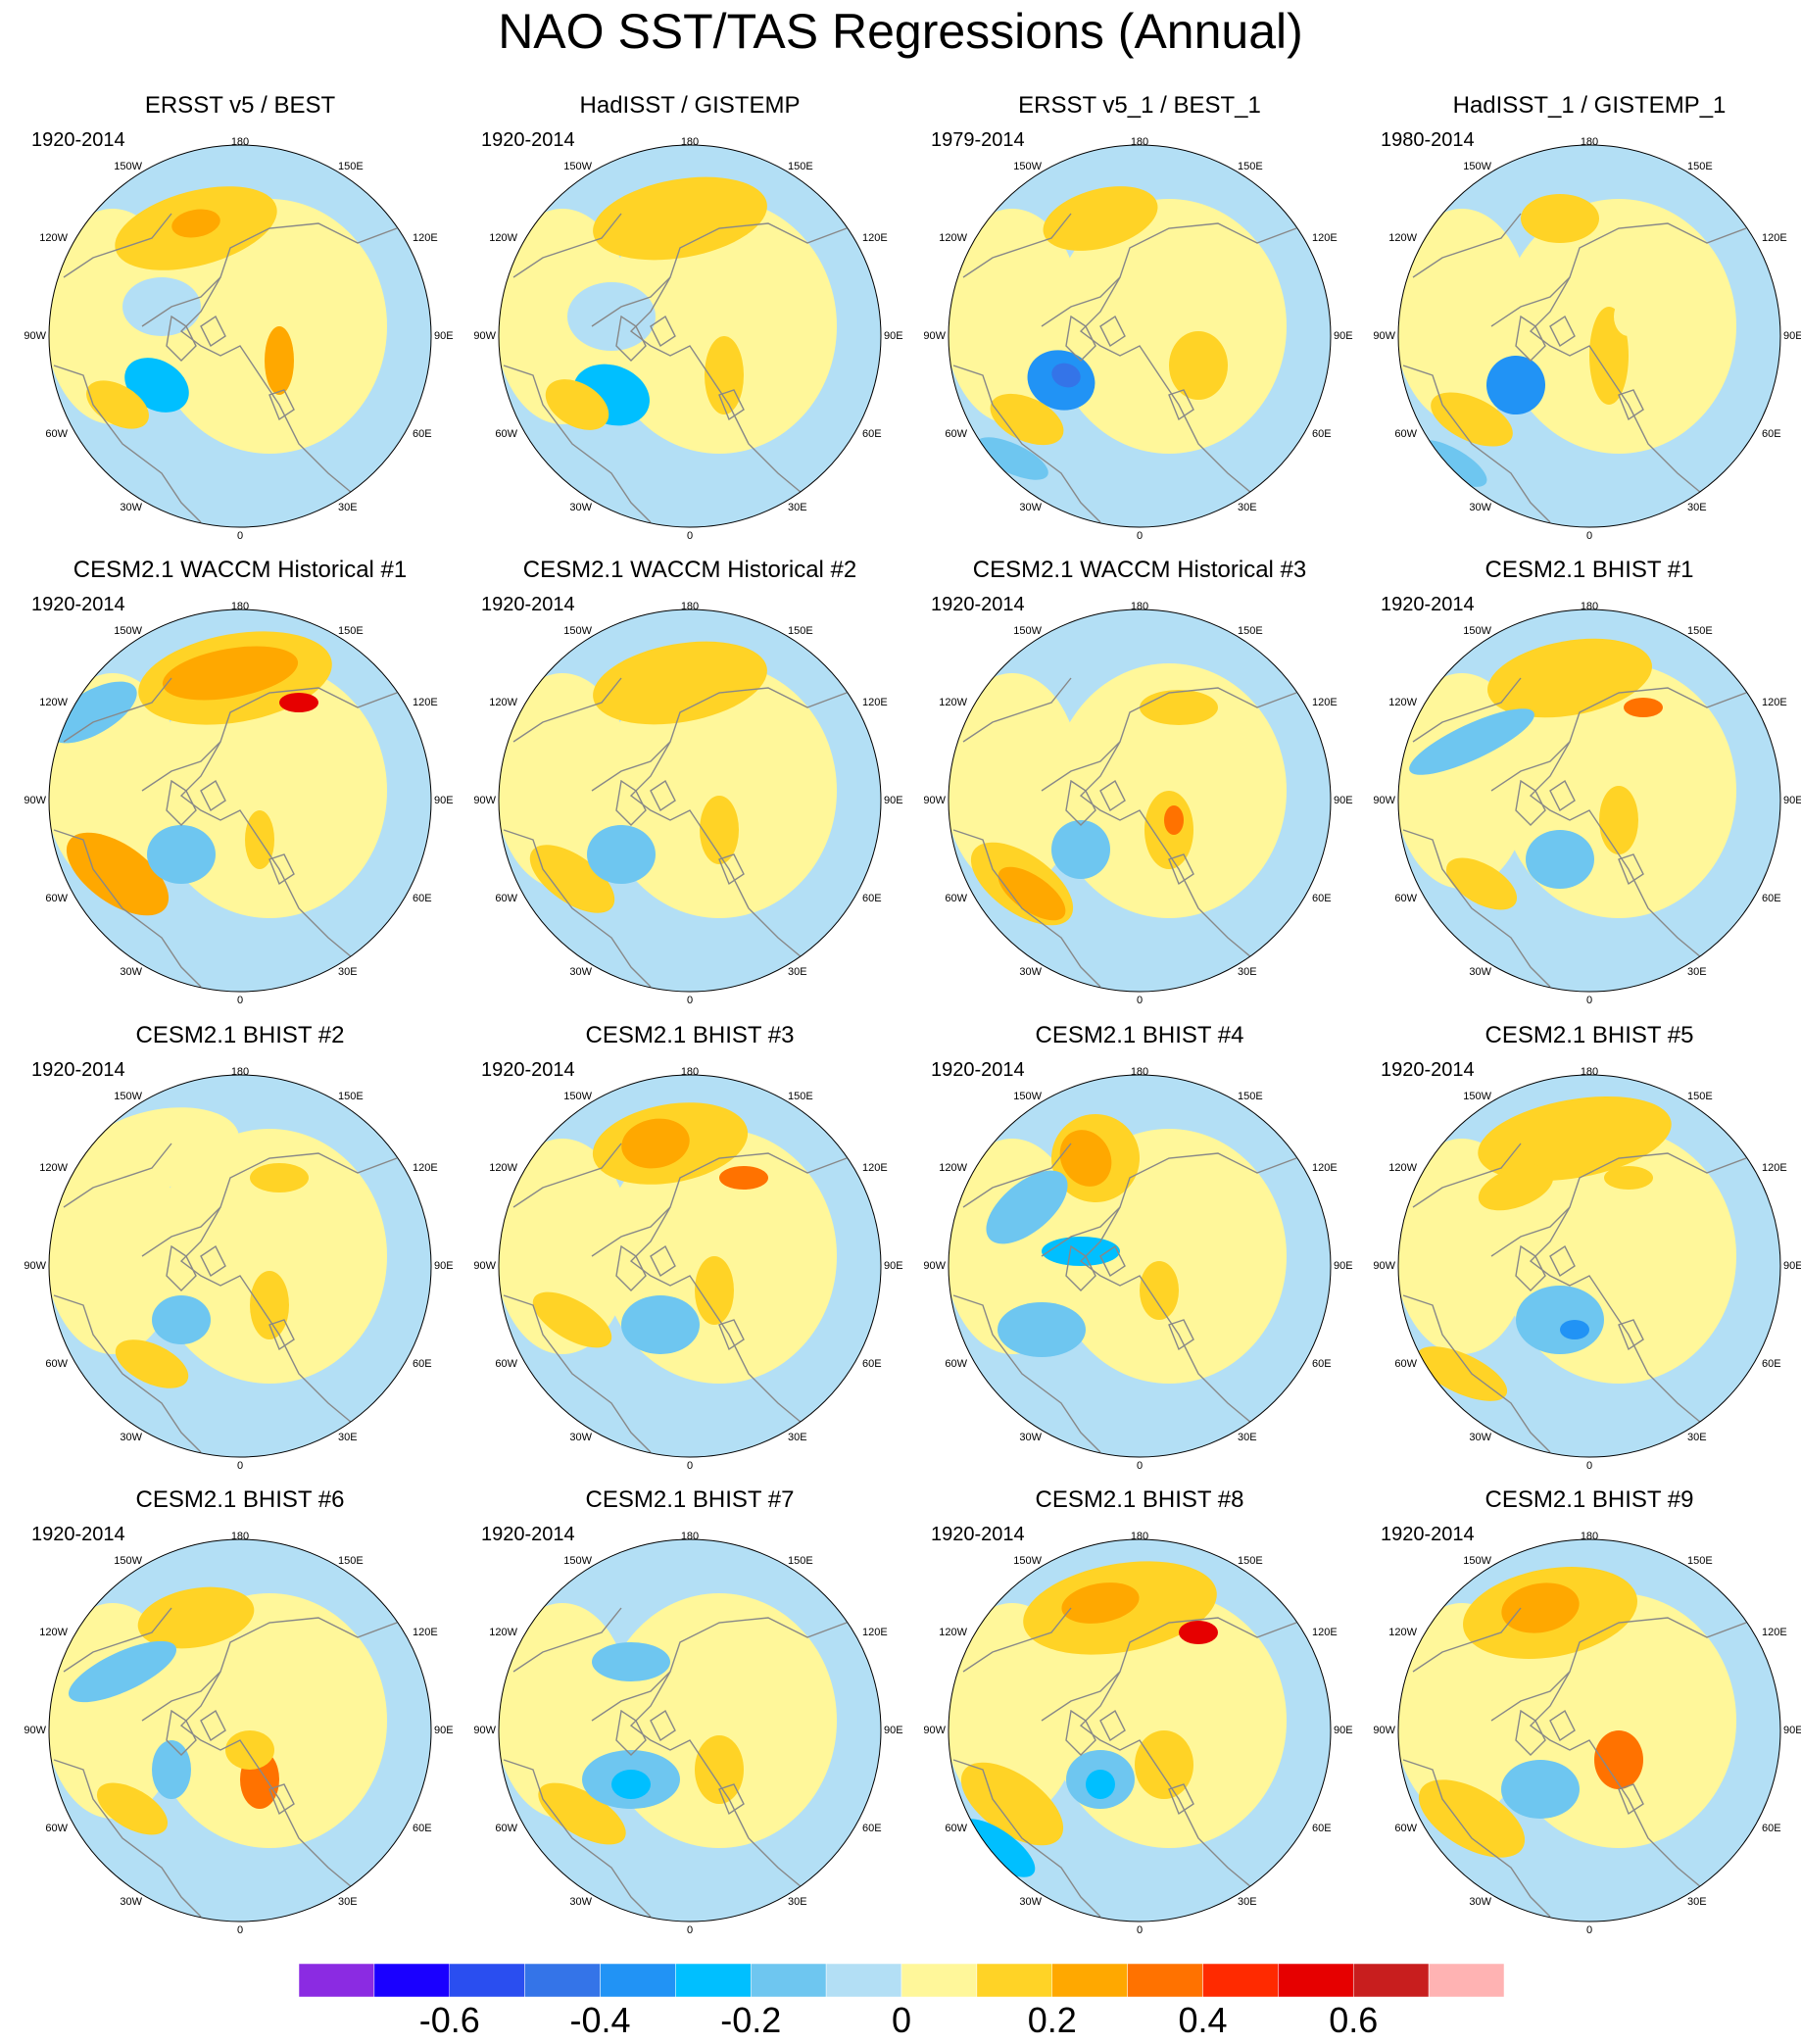  What do you see at coordinates (240, 570) in the screenshot?
I see `panel-title: CESM2.1 WACCM Historical #1` at bounding box center [240, 570].